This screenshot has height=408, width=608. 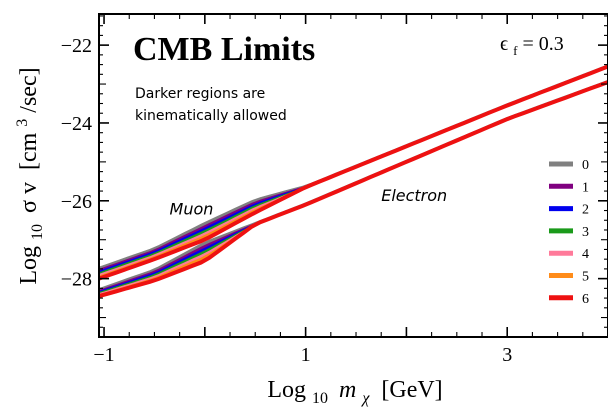 What do you see at coordinates (411, 390) in the screenshot?
I see `x-label-unit: [GeV]` at bounding box center [411, 390].